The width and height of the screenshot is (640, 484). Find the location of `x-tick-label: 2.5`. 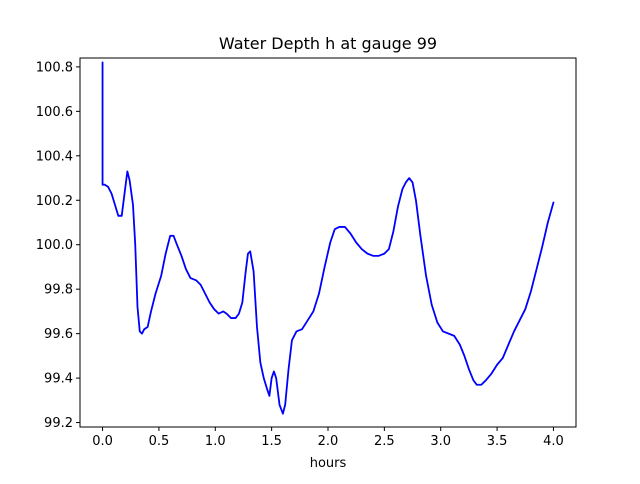

x-tick-label: 2.5 is located at coordinates (384, 441).